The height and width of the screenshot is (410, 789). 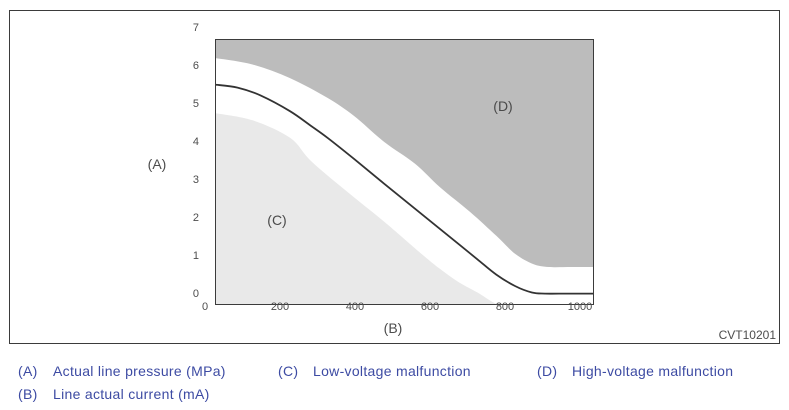 What do you see at coordinates (195, 66) in the screenshot?
I see `y-tick-label: 6` at bounding box center [195, 66].